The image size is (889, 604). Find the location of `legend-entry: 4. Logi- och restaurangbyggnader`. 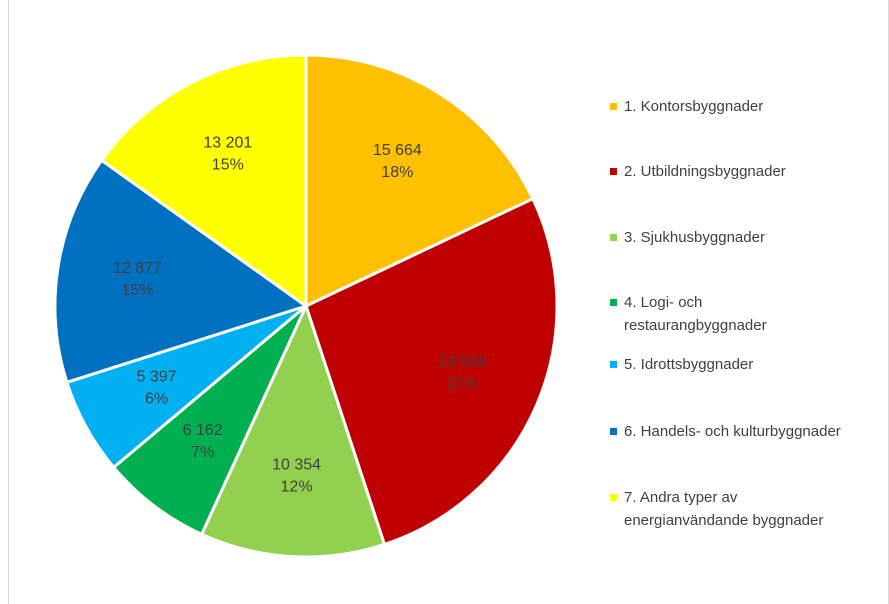

legend-entry: 4. Logi- och restaurangbyggnader is located at coordinates (729, 314).